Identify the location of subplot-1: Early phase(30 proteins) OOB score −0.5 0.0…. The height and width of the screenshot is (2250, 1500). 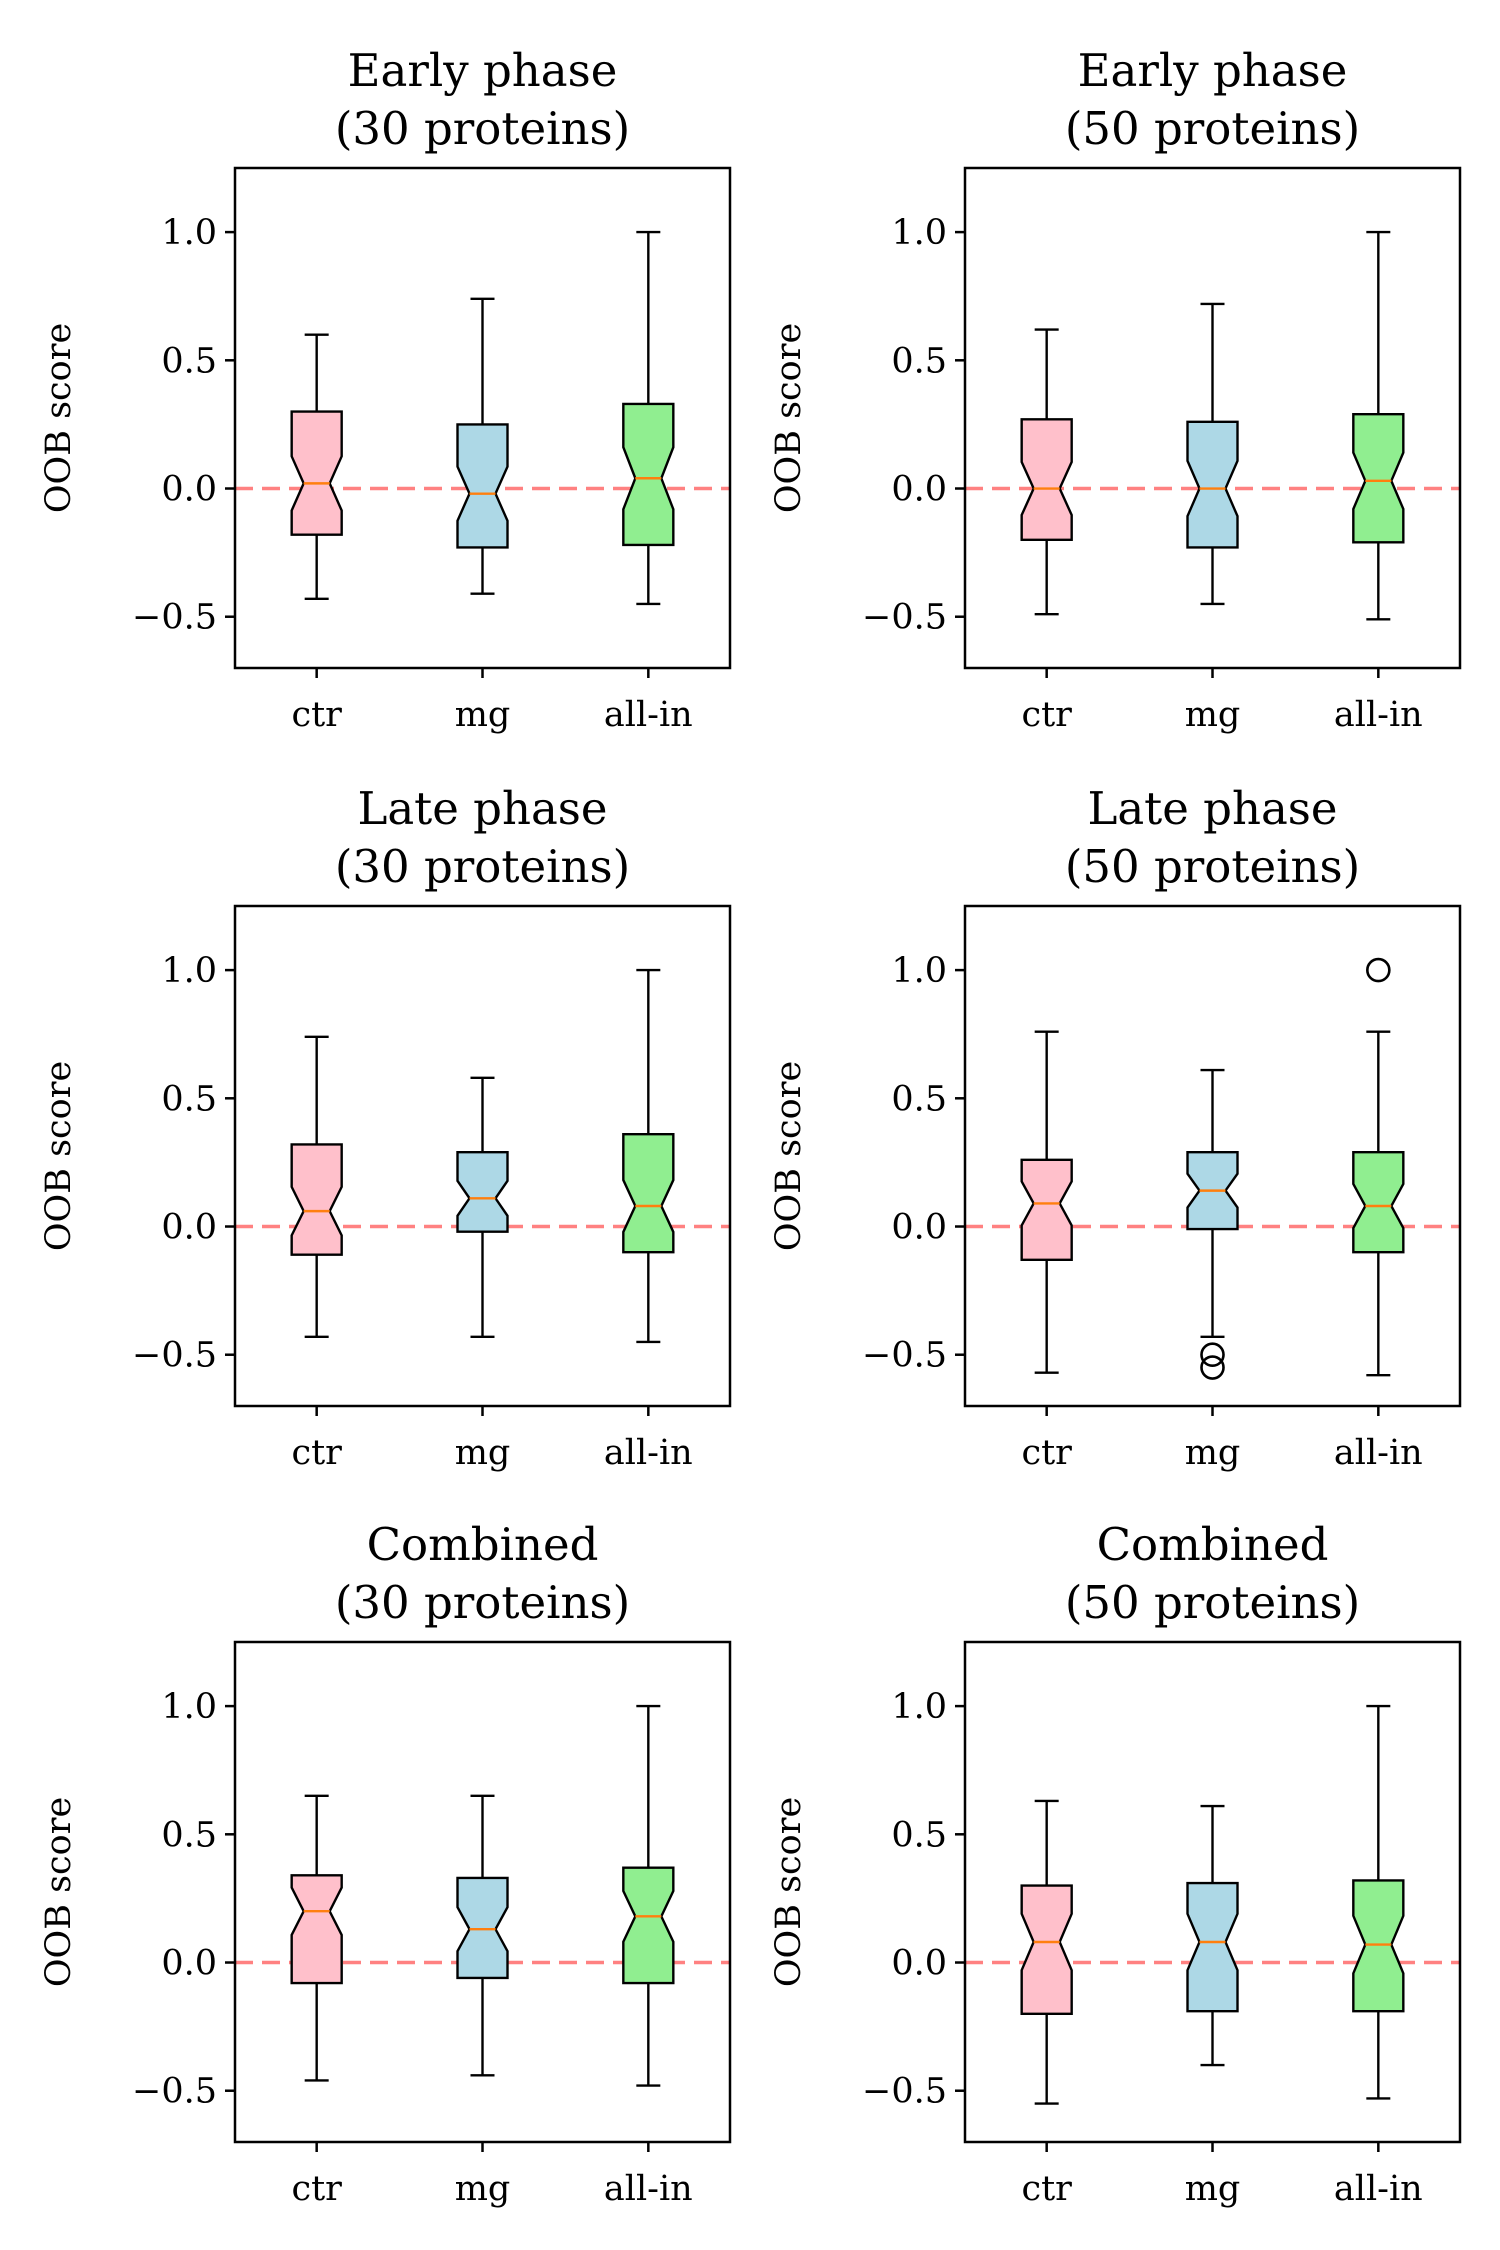
(385, 389).